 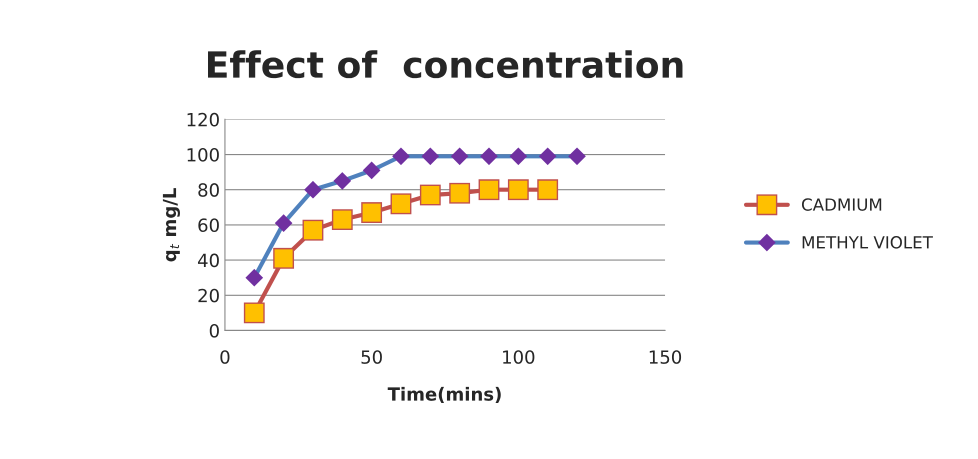 What do you see at coordinates (171, 225) in the screenshot?
I see `y-axis-title: q$_{t}$ mg/L` at bounding box center [171, 225].